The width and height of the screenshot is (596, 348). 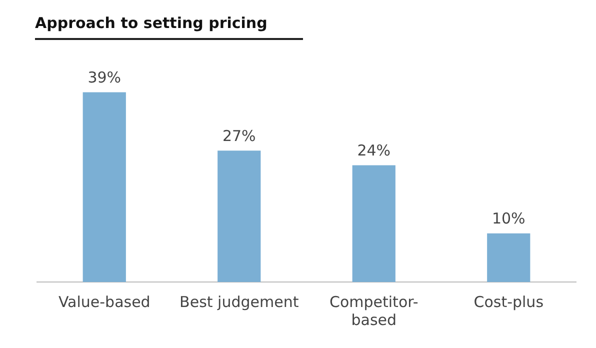 What do you see at coordinates (104, 301) in the screenshot?
I see `x-tick-label: Value-based` at bounding box center [104, 301].